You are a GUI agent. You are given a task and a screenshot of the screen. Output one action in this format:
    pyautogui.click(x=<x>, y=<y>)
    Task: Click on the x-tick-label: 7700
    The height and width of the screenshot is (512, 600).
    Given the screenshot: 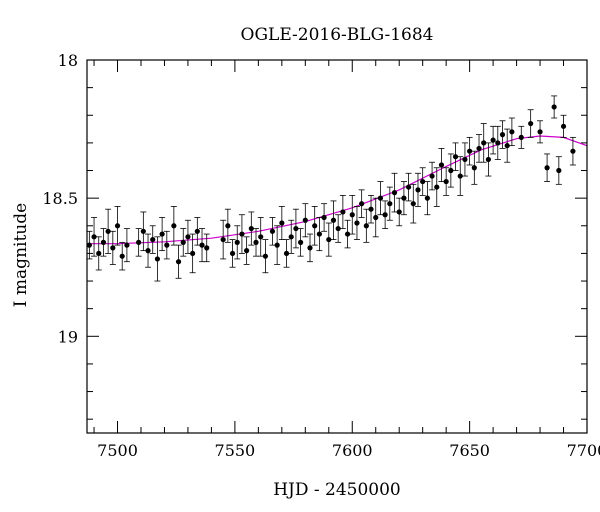 What is the action you would take?
    pyautogui.click(x=583, y=450)
    